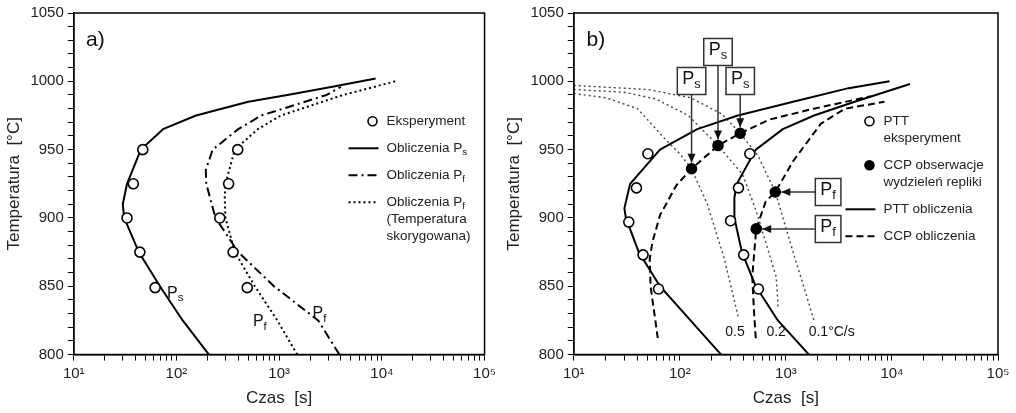  I want to click on annotation: 0.1°C/s, so click(831, 330).